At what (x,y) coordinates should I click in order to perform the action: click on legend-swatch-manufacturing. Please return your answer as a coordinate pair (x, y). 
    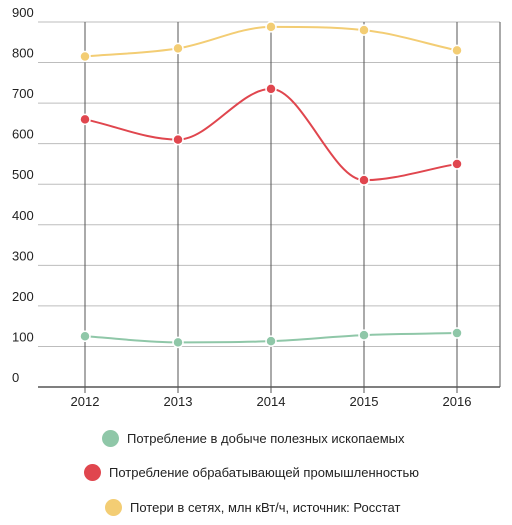
    Looking at the image, I should click on (92, 472).